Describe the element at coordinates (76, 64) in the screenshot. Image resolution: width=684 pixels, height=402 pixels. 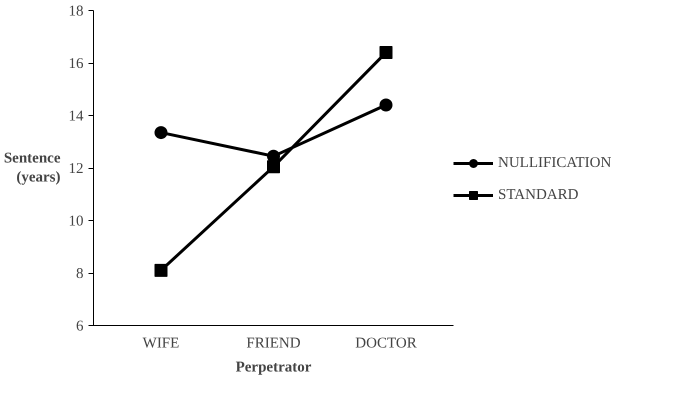
I see `y-tick-label: 16` at that location.